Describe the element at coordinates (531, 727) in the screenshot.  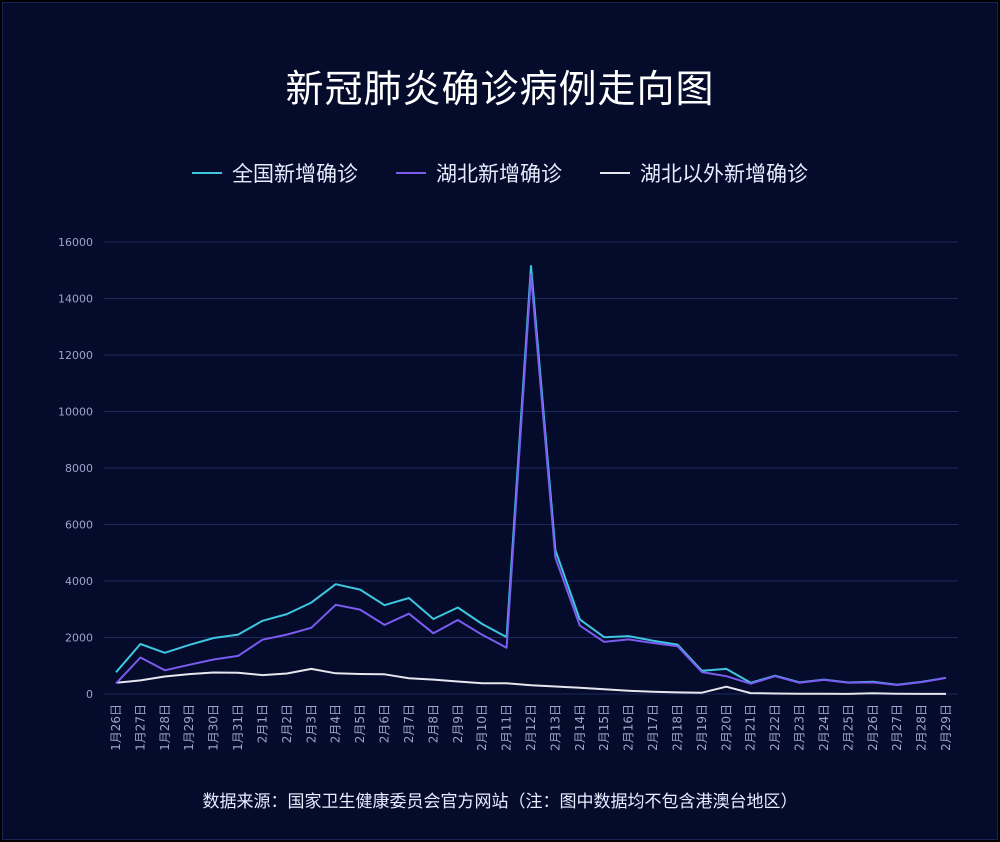
I see `x-tick-label: 2月12日` at that location.